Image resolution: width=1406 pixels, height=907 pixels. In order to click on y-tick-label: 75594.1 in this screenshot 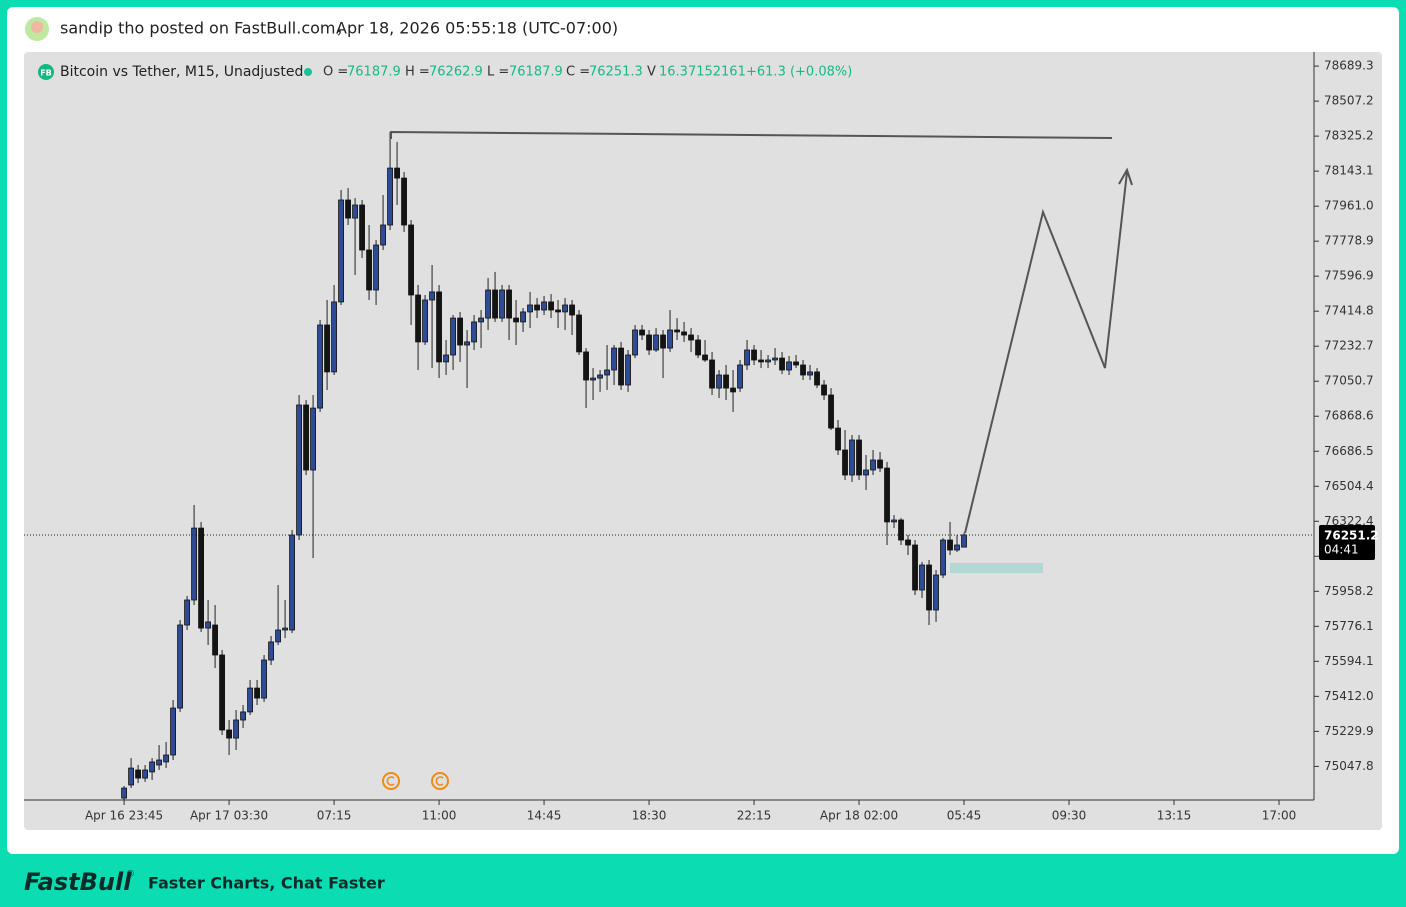, I will do `click(1349, 661)`.